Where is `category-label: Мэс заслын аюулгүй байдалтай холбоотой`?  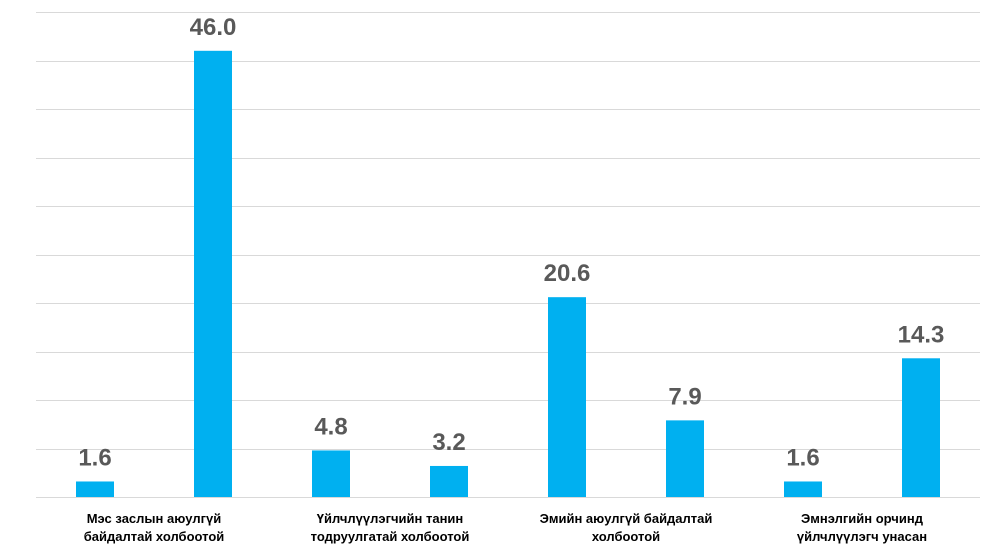
category-label: Мэс заслын аюулгүй байдалтай холбоотой is located at coordinates (154, 527).